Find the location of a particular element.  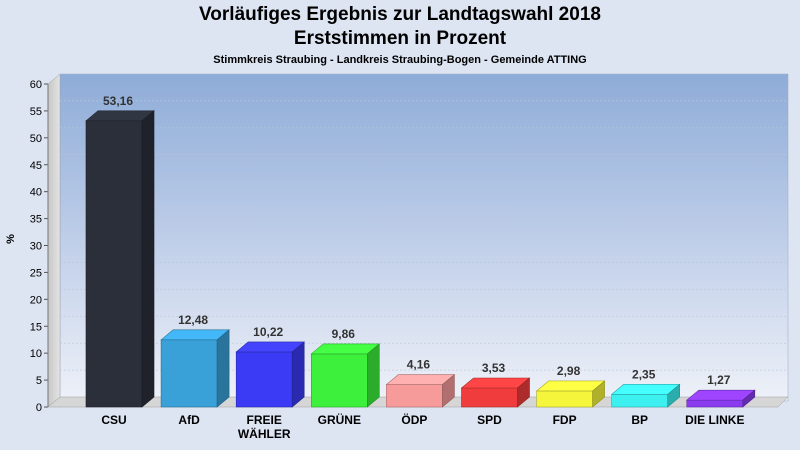

chart-subtitle: Erststimmen in Prozent is located at coordinates (400, 38).